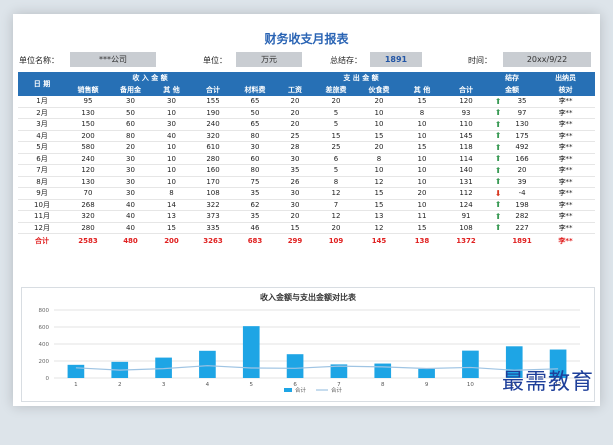 The image size is (613, 445). I want to click on cell-income: 170, so click(213, 182).